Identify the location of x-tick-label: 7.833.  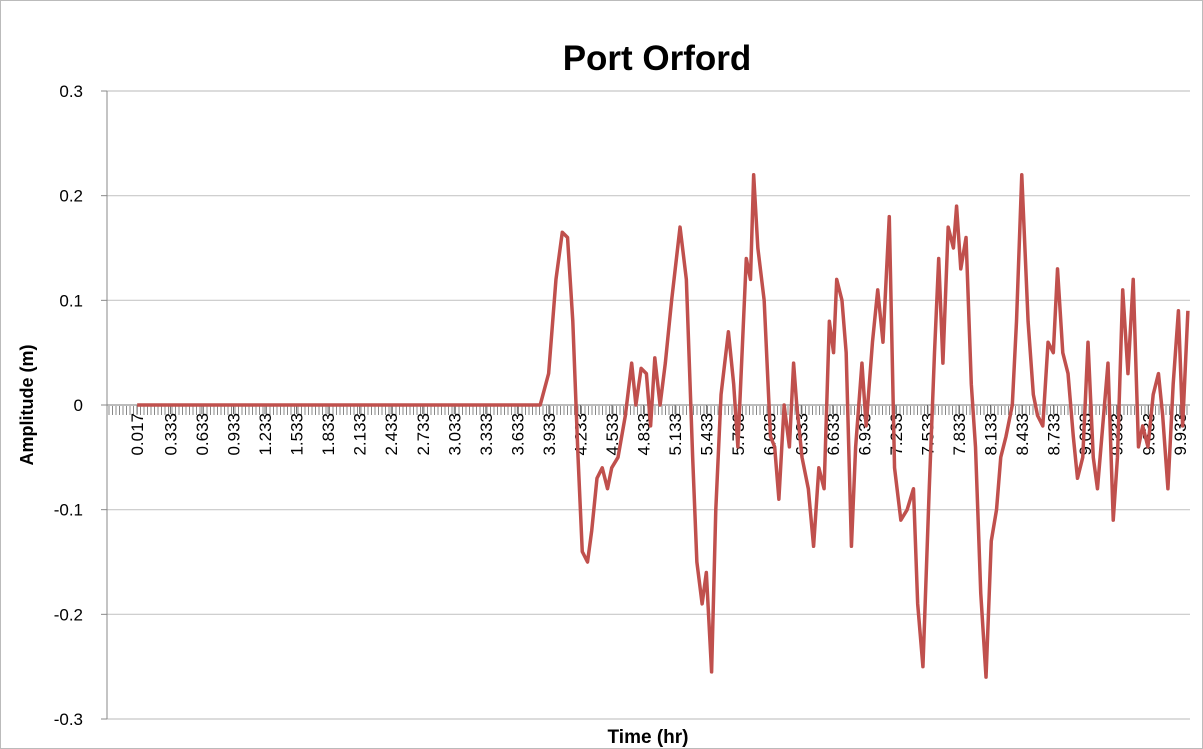
(959, 434).